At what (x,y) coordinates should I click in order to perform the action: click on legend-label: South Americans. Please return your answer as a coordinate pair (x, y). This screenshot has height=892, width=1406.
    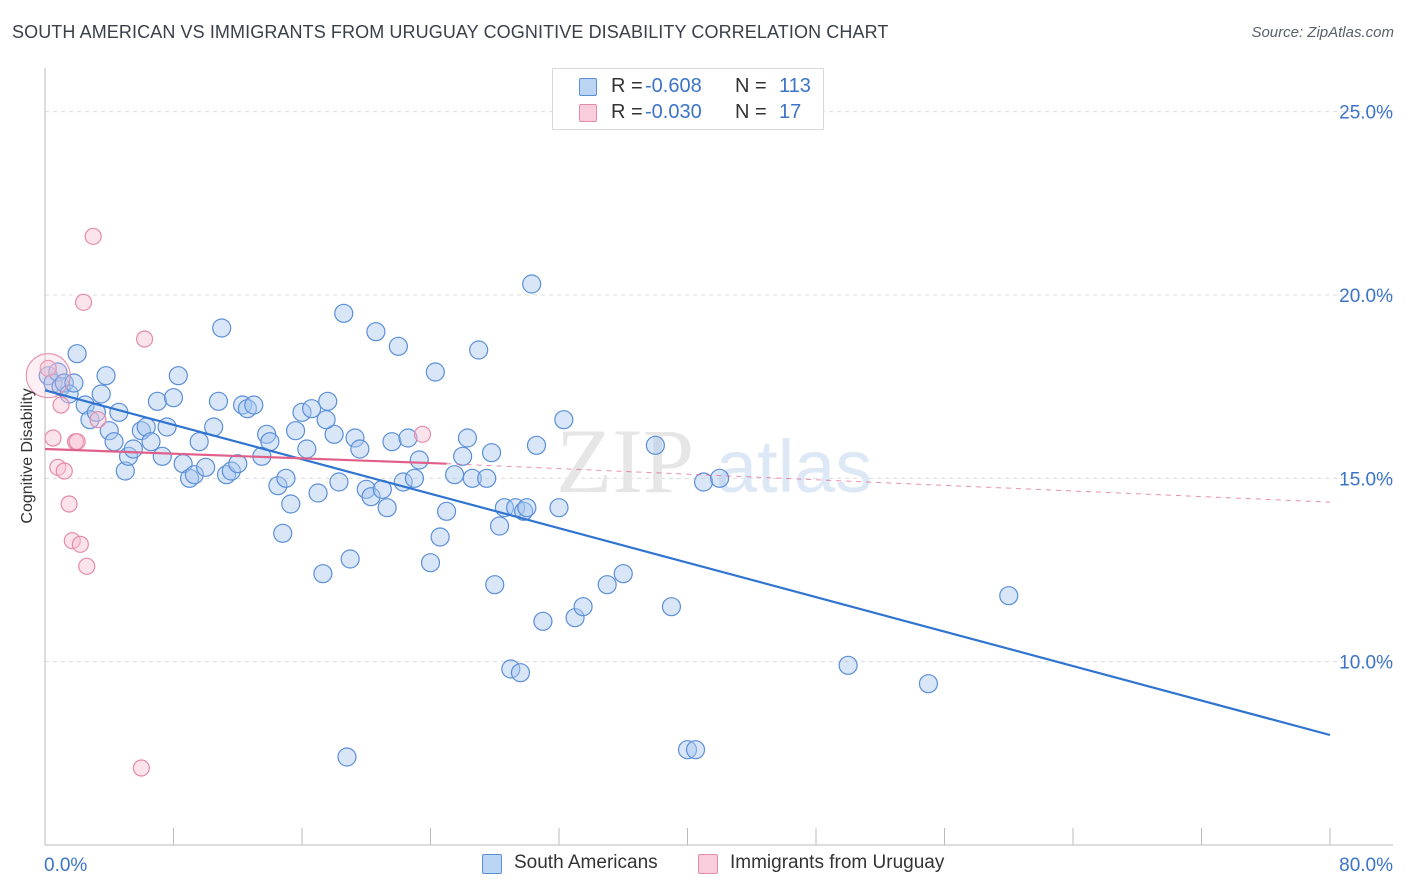
    Looking at the image, I should click on (586, 862).